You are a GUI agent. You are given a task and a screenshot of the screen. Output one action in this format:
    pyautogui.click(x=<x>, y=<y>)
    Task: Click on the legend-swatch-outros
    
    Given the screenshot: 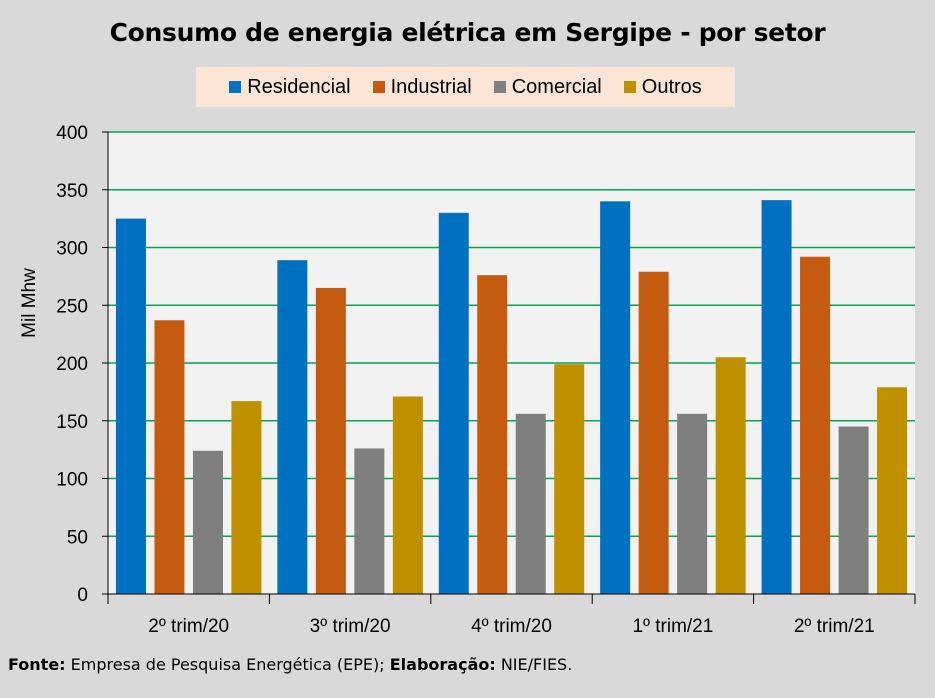 What is the action you would take?
    pyautogui.click(x=629, y=87)
    